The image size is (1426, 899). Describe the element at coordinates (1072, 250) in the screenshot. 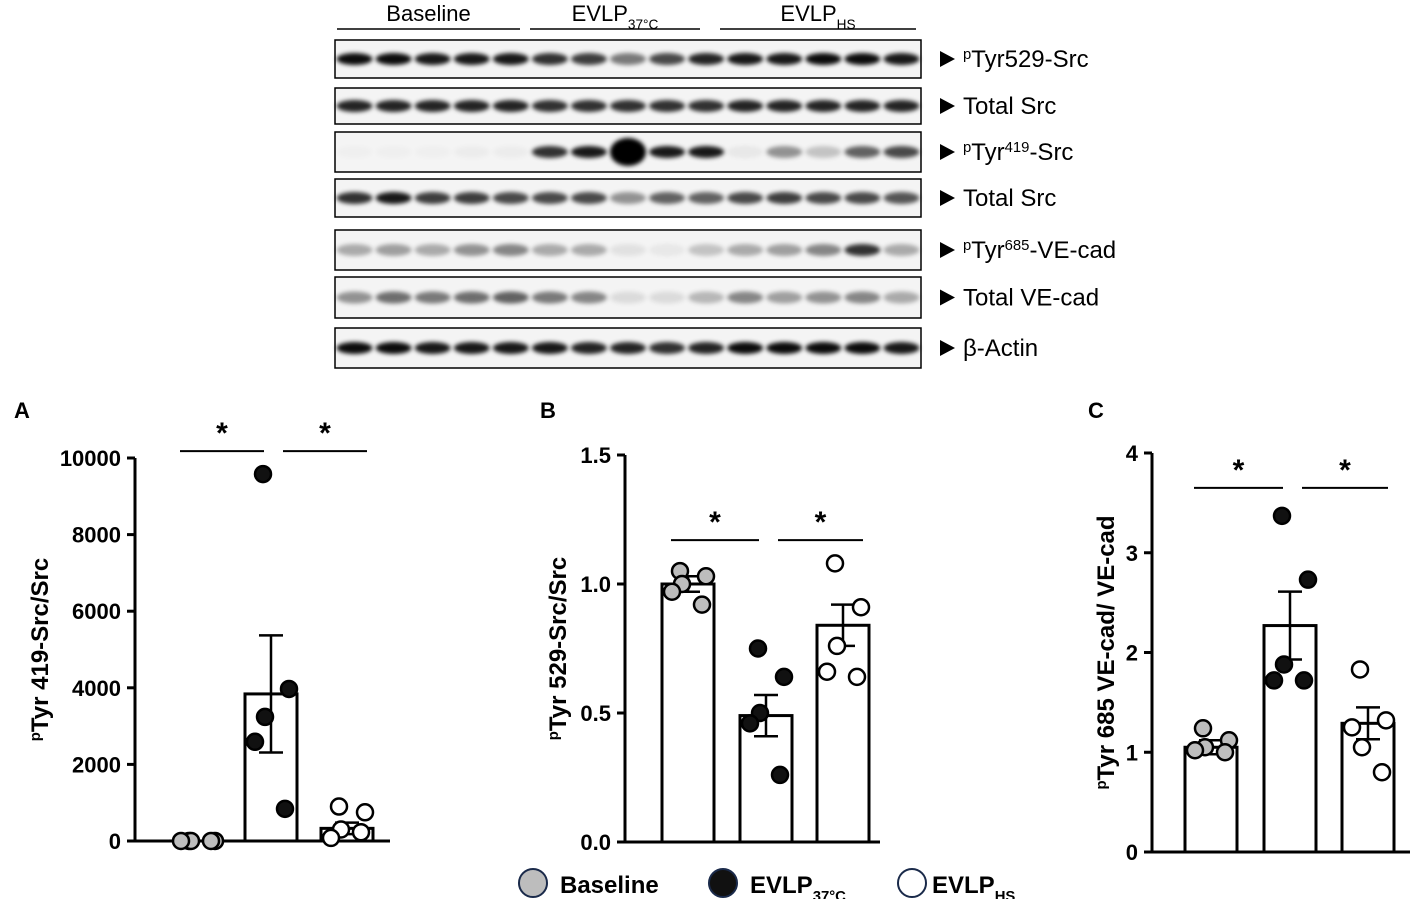

I see `label-part: -VE-cad` at that location.